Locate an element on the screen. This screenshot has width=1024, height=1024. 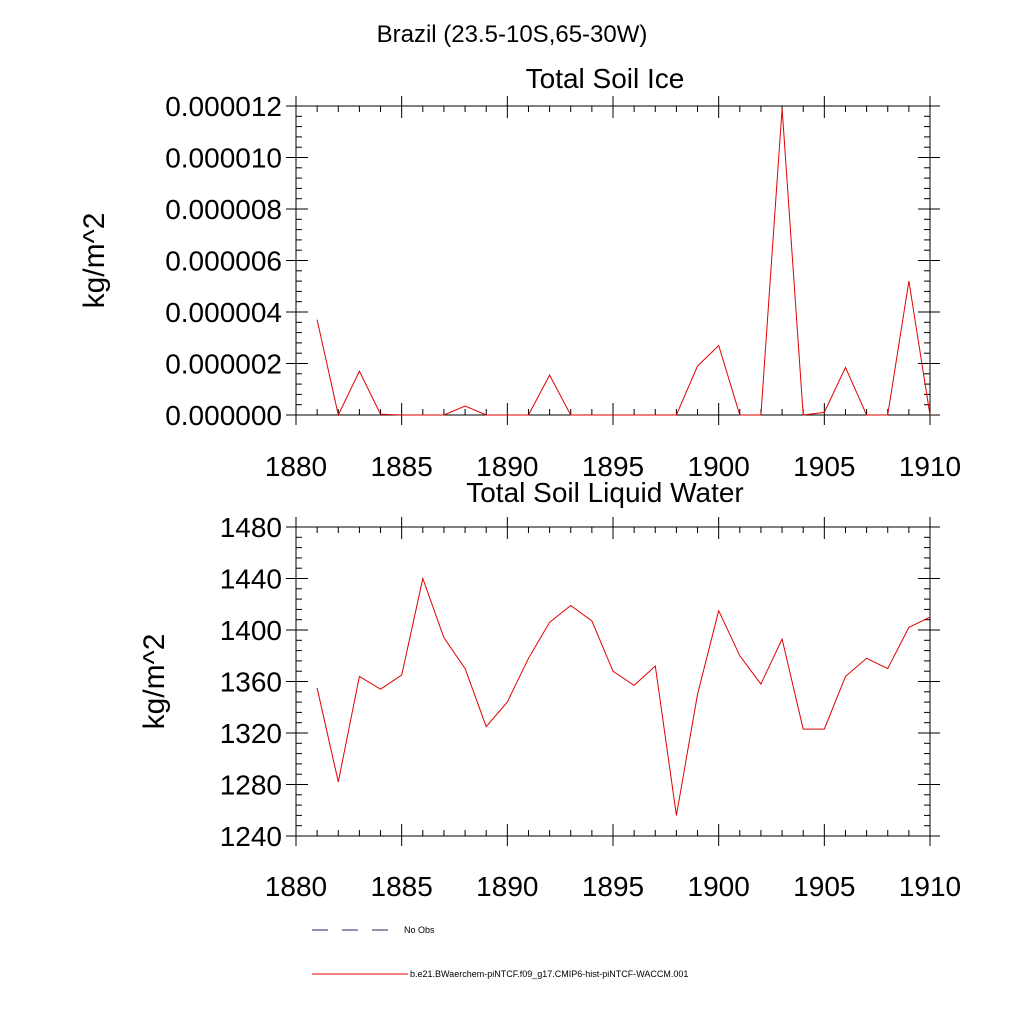
y-tick-label: 1320 is located at coordinates (251, 733).